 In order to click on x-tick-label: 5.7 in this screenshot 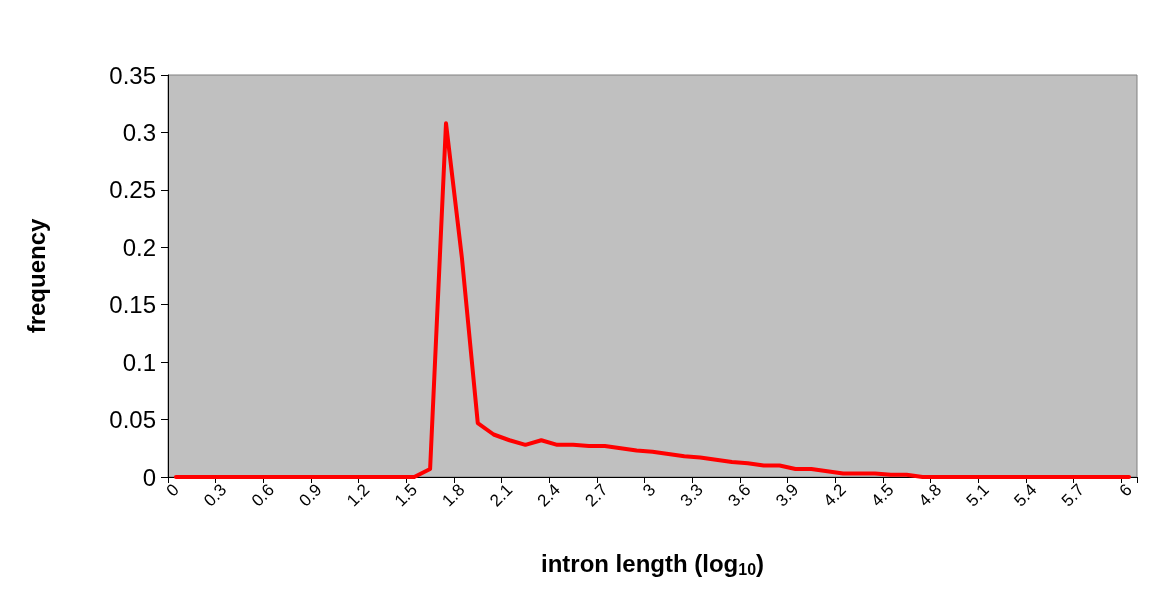, I will do `click(1073, 495)`.